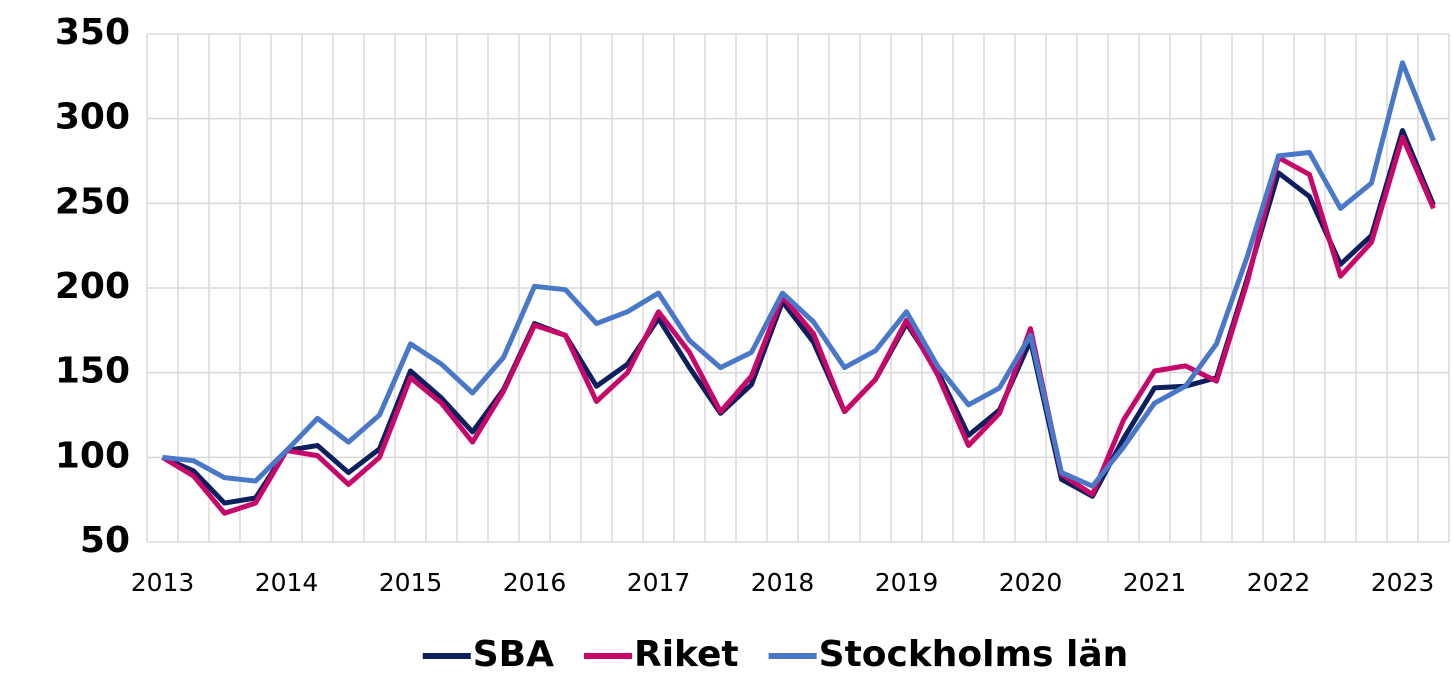 The width and height of the screenshot is (1451, 673). What do you see at coordinates (1155, 582) in the screenshot?
I see `x-tick-label: 2021` at bounding box center [1155, 582].